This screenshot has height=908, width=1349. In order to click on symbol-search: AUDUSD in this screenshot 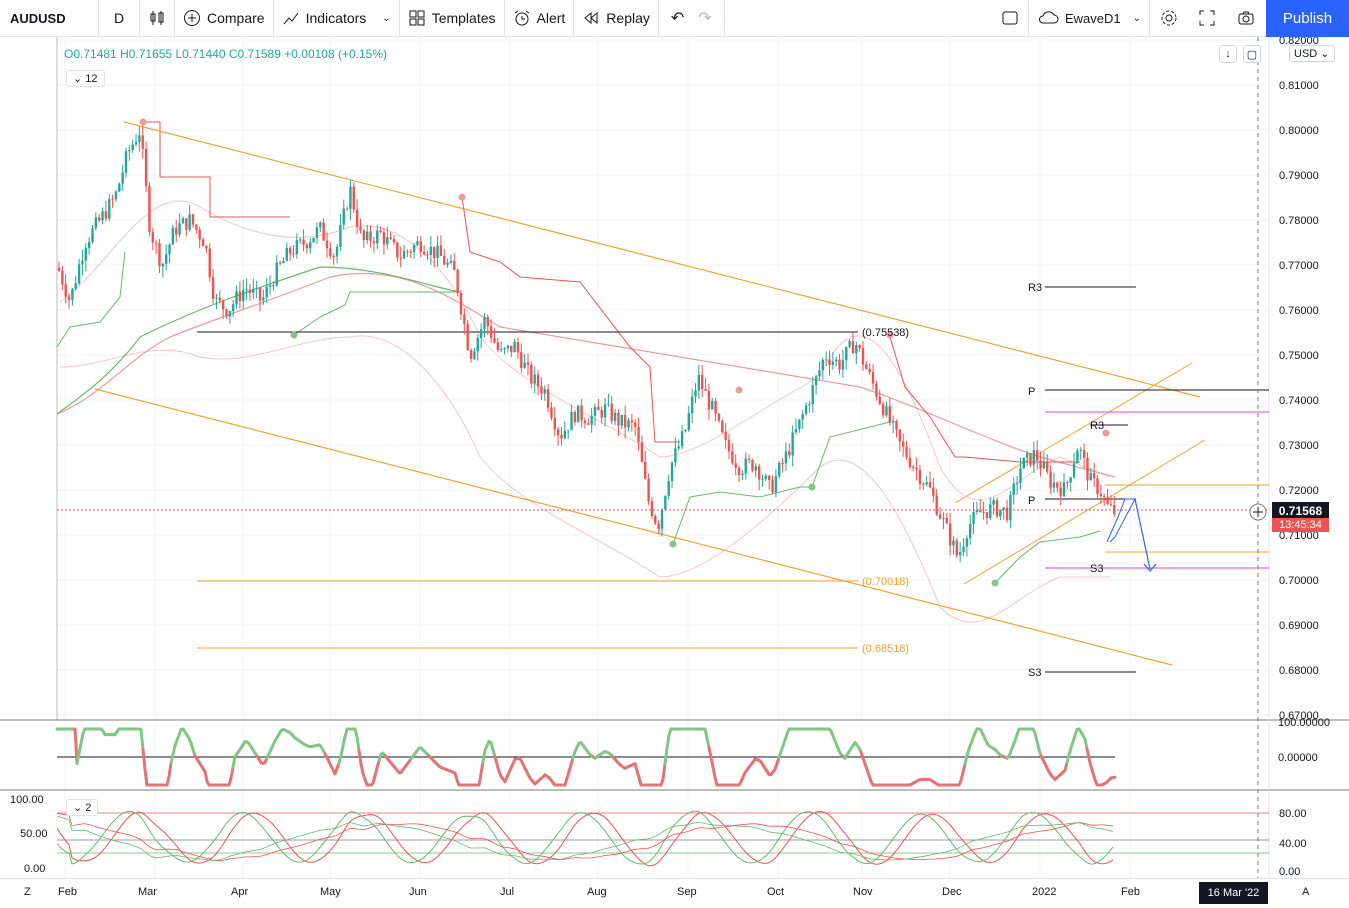, I will do `click(38, 18)`.